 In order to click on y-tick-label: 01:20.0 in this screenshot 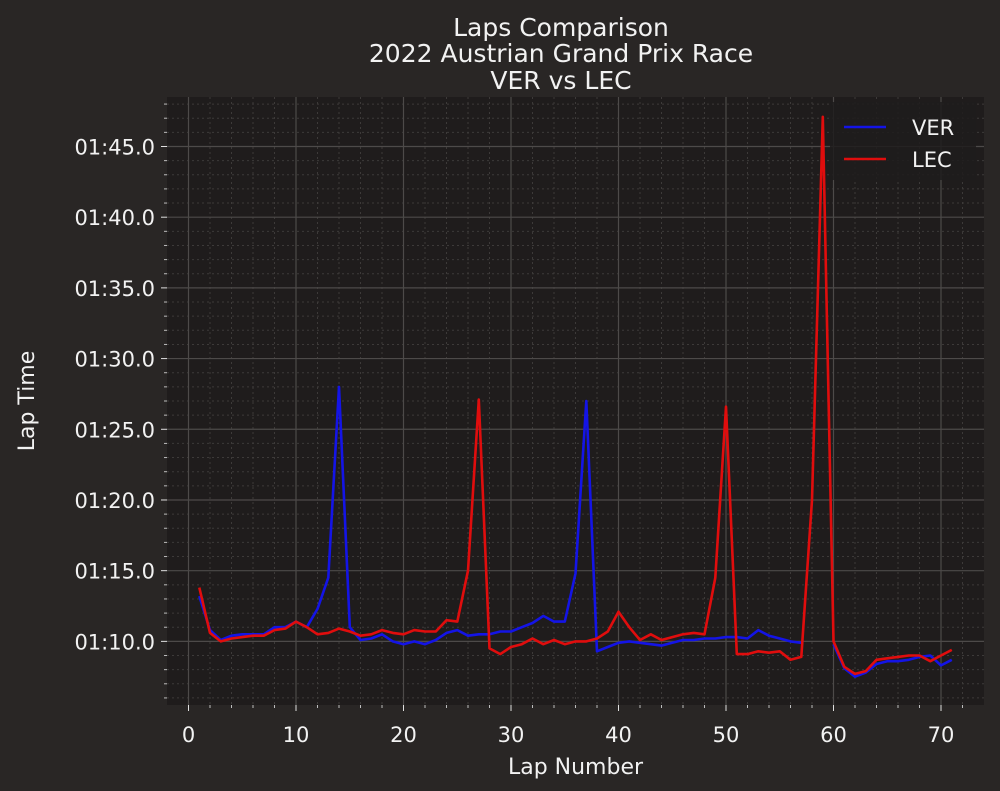, I will do `click(114, 501)`.